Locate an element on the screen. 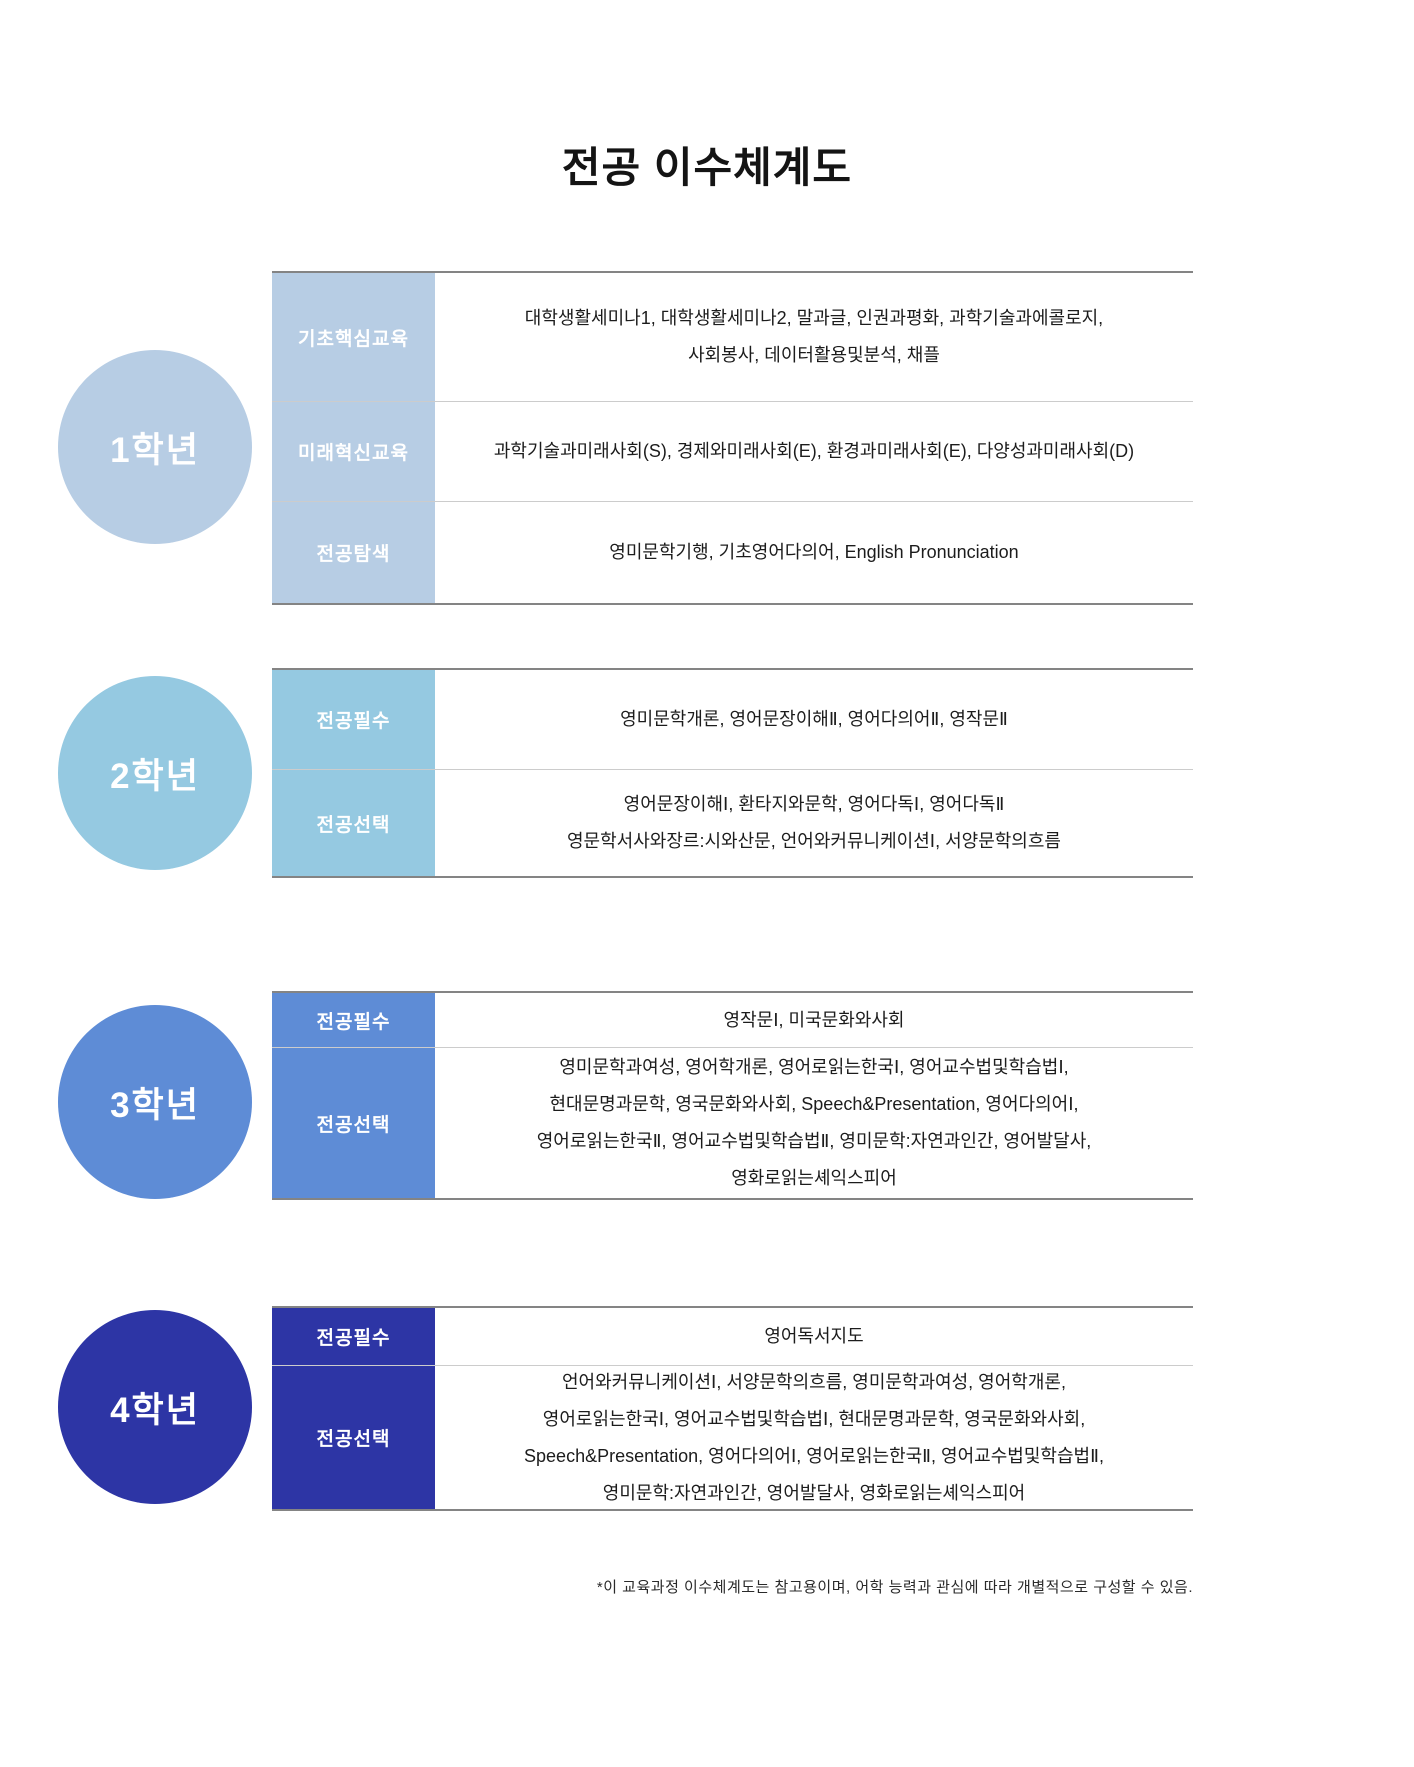 The image size is (1414, 1767). table-row: 전공필수 영미문학개론, 영어문장이해Ⅱ, 영어다의어Ⅱ, 영작문Ⅱ is located at coordinates (732, 719).